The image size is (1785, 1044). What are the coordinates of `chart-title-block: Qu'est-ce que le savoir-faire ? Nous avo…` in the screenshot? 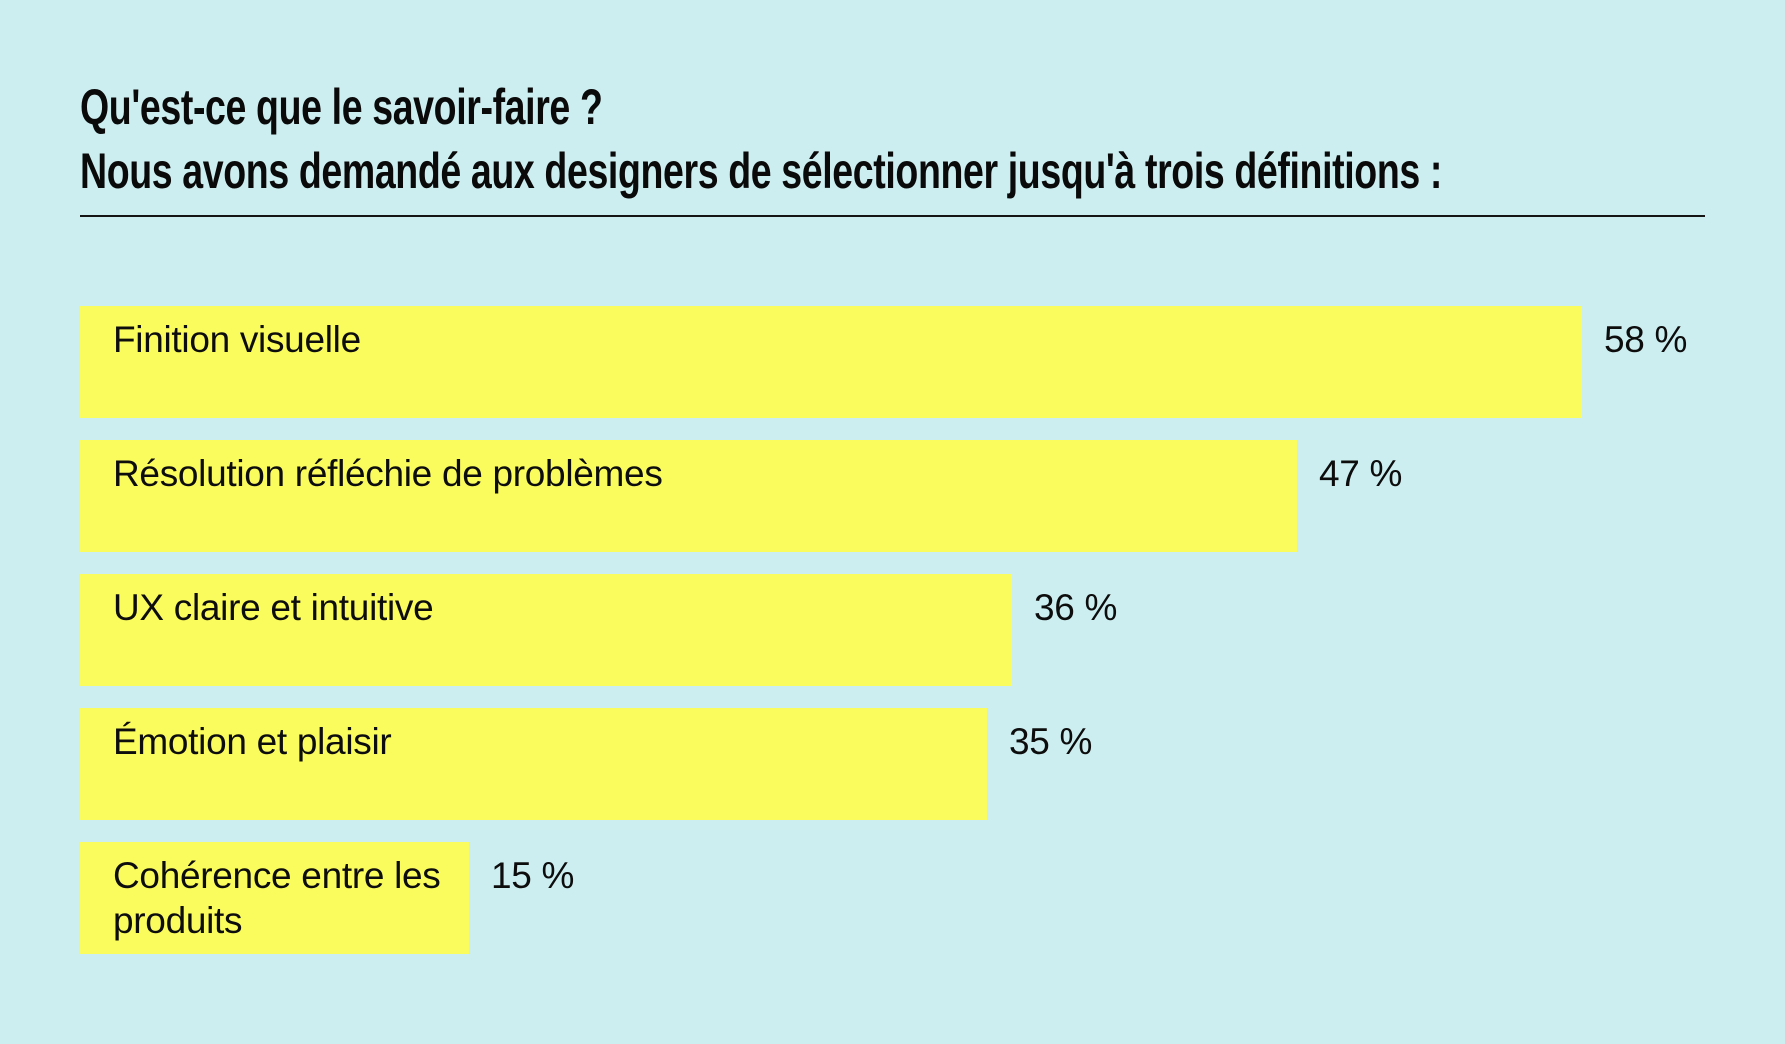 It's located at (761, 139).